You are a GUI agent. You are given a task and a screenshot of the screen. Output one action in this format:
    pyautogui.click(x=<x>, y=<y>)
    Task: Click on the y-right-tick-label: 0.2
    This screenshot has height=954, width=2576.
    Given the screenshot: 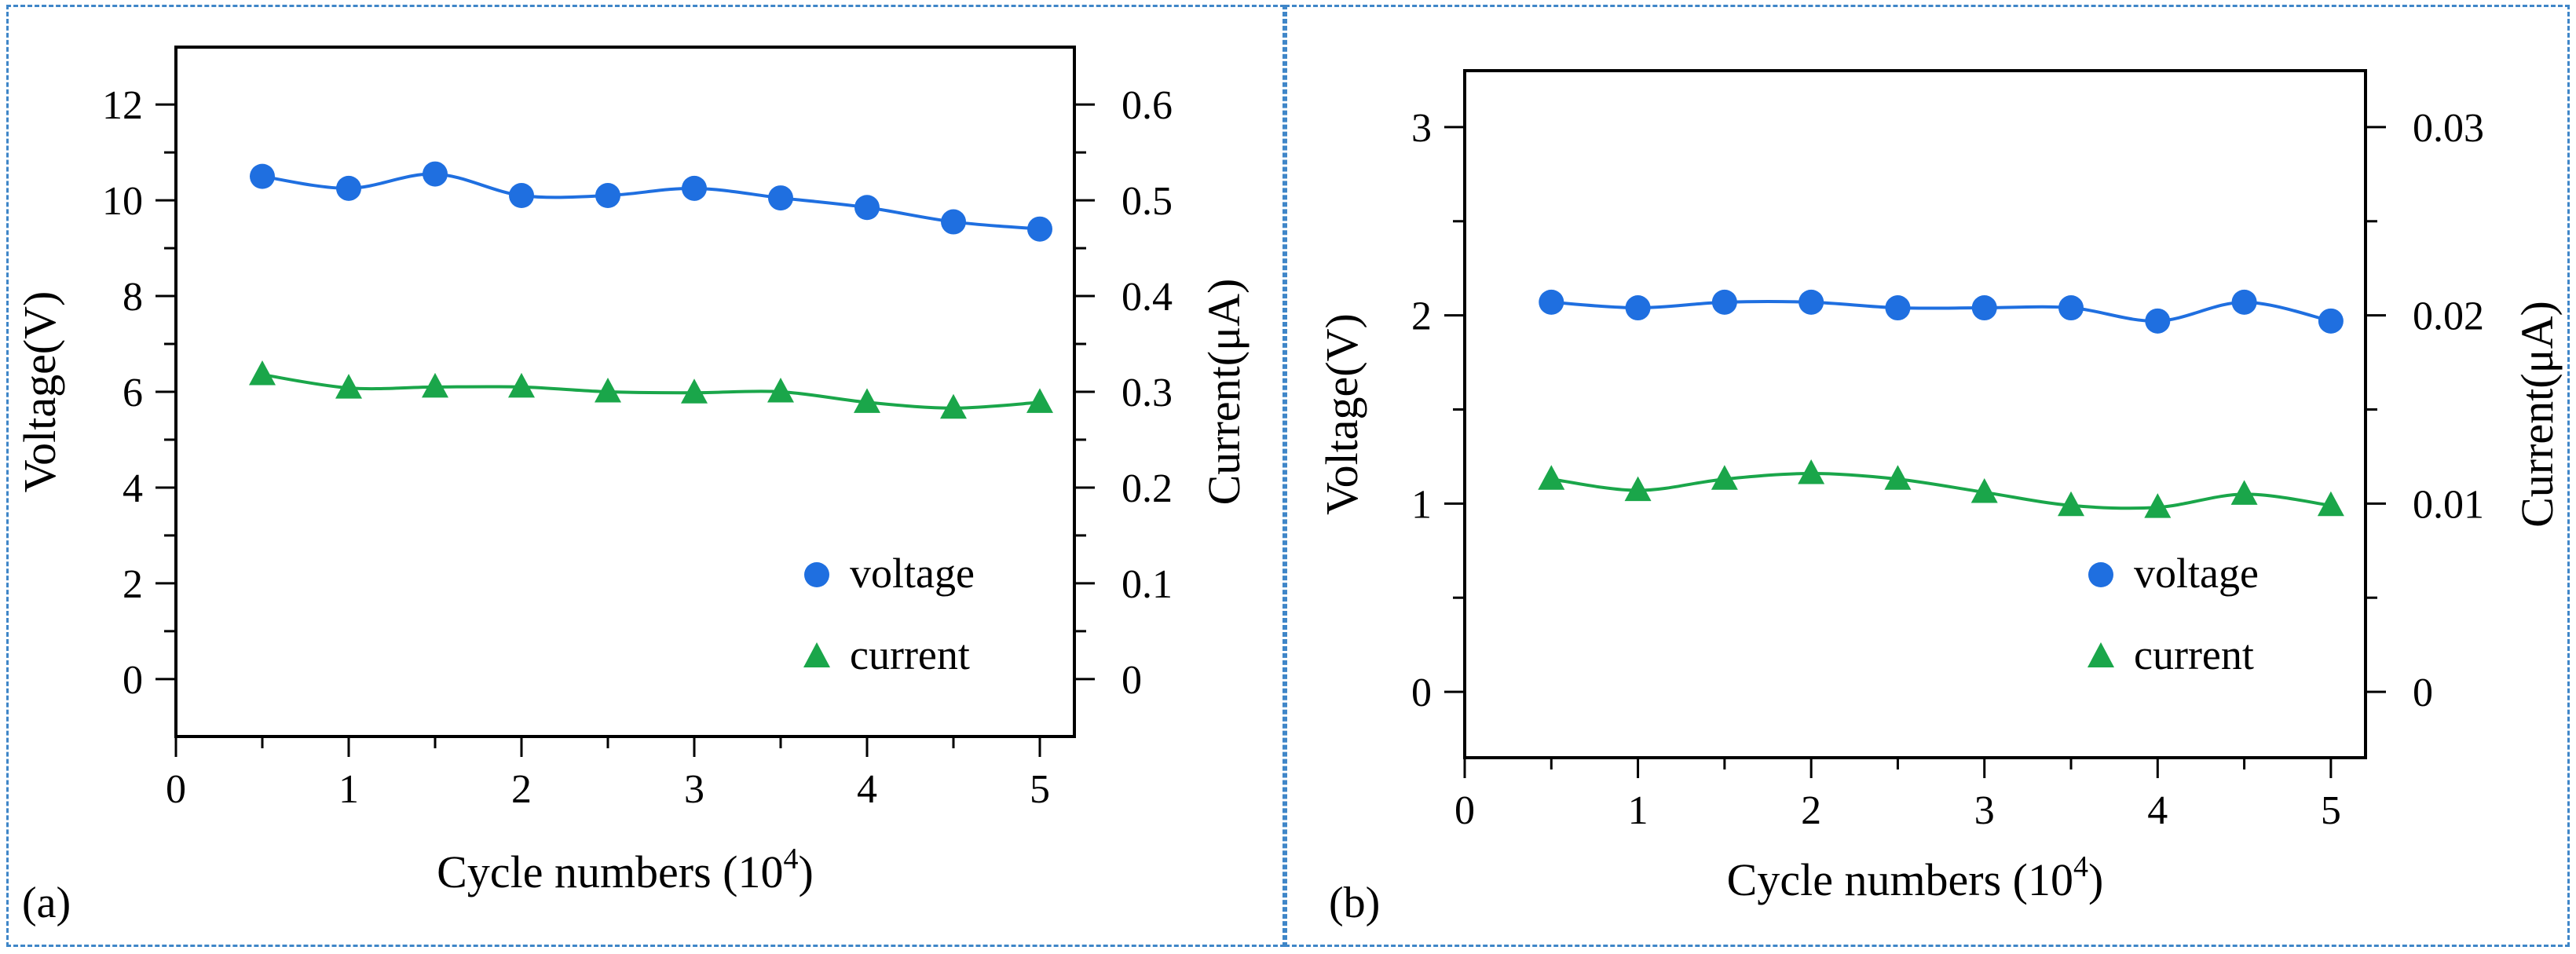 What is the action you would take?
    pyautogui.click(x=1148, y=489)
    